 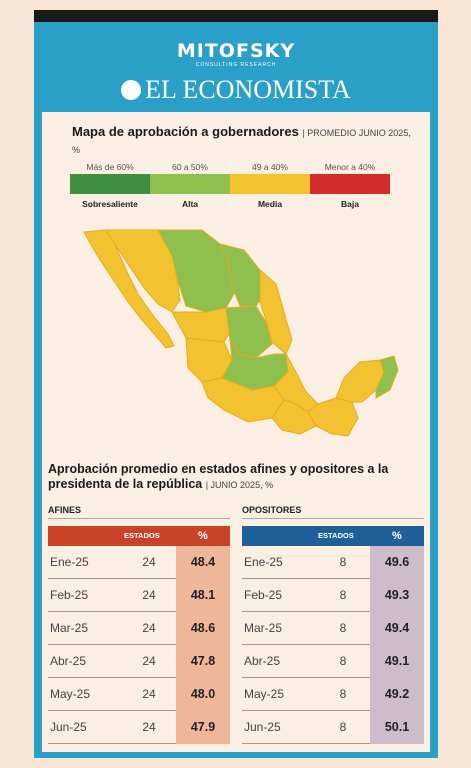 What do you see at coordinates (190, 204) in the screenshot?
I see `legend-name: Alta` at bounding box center [190, 204].